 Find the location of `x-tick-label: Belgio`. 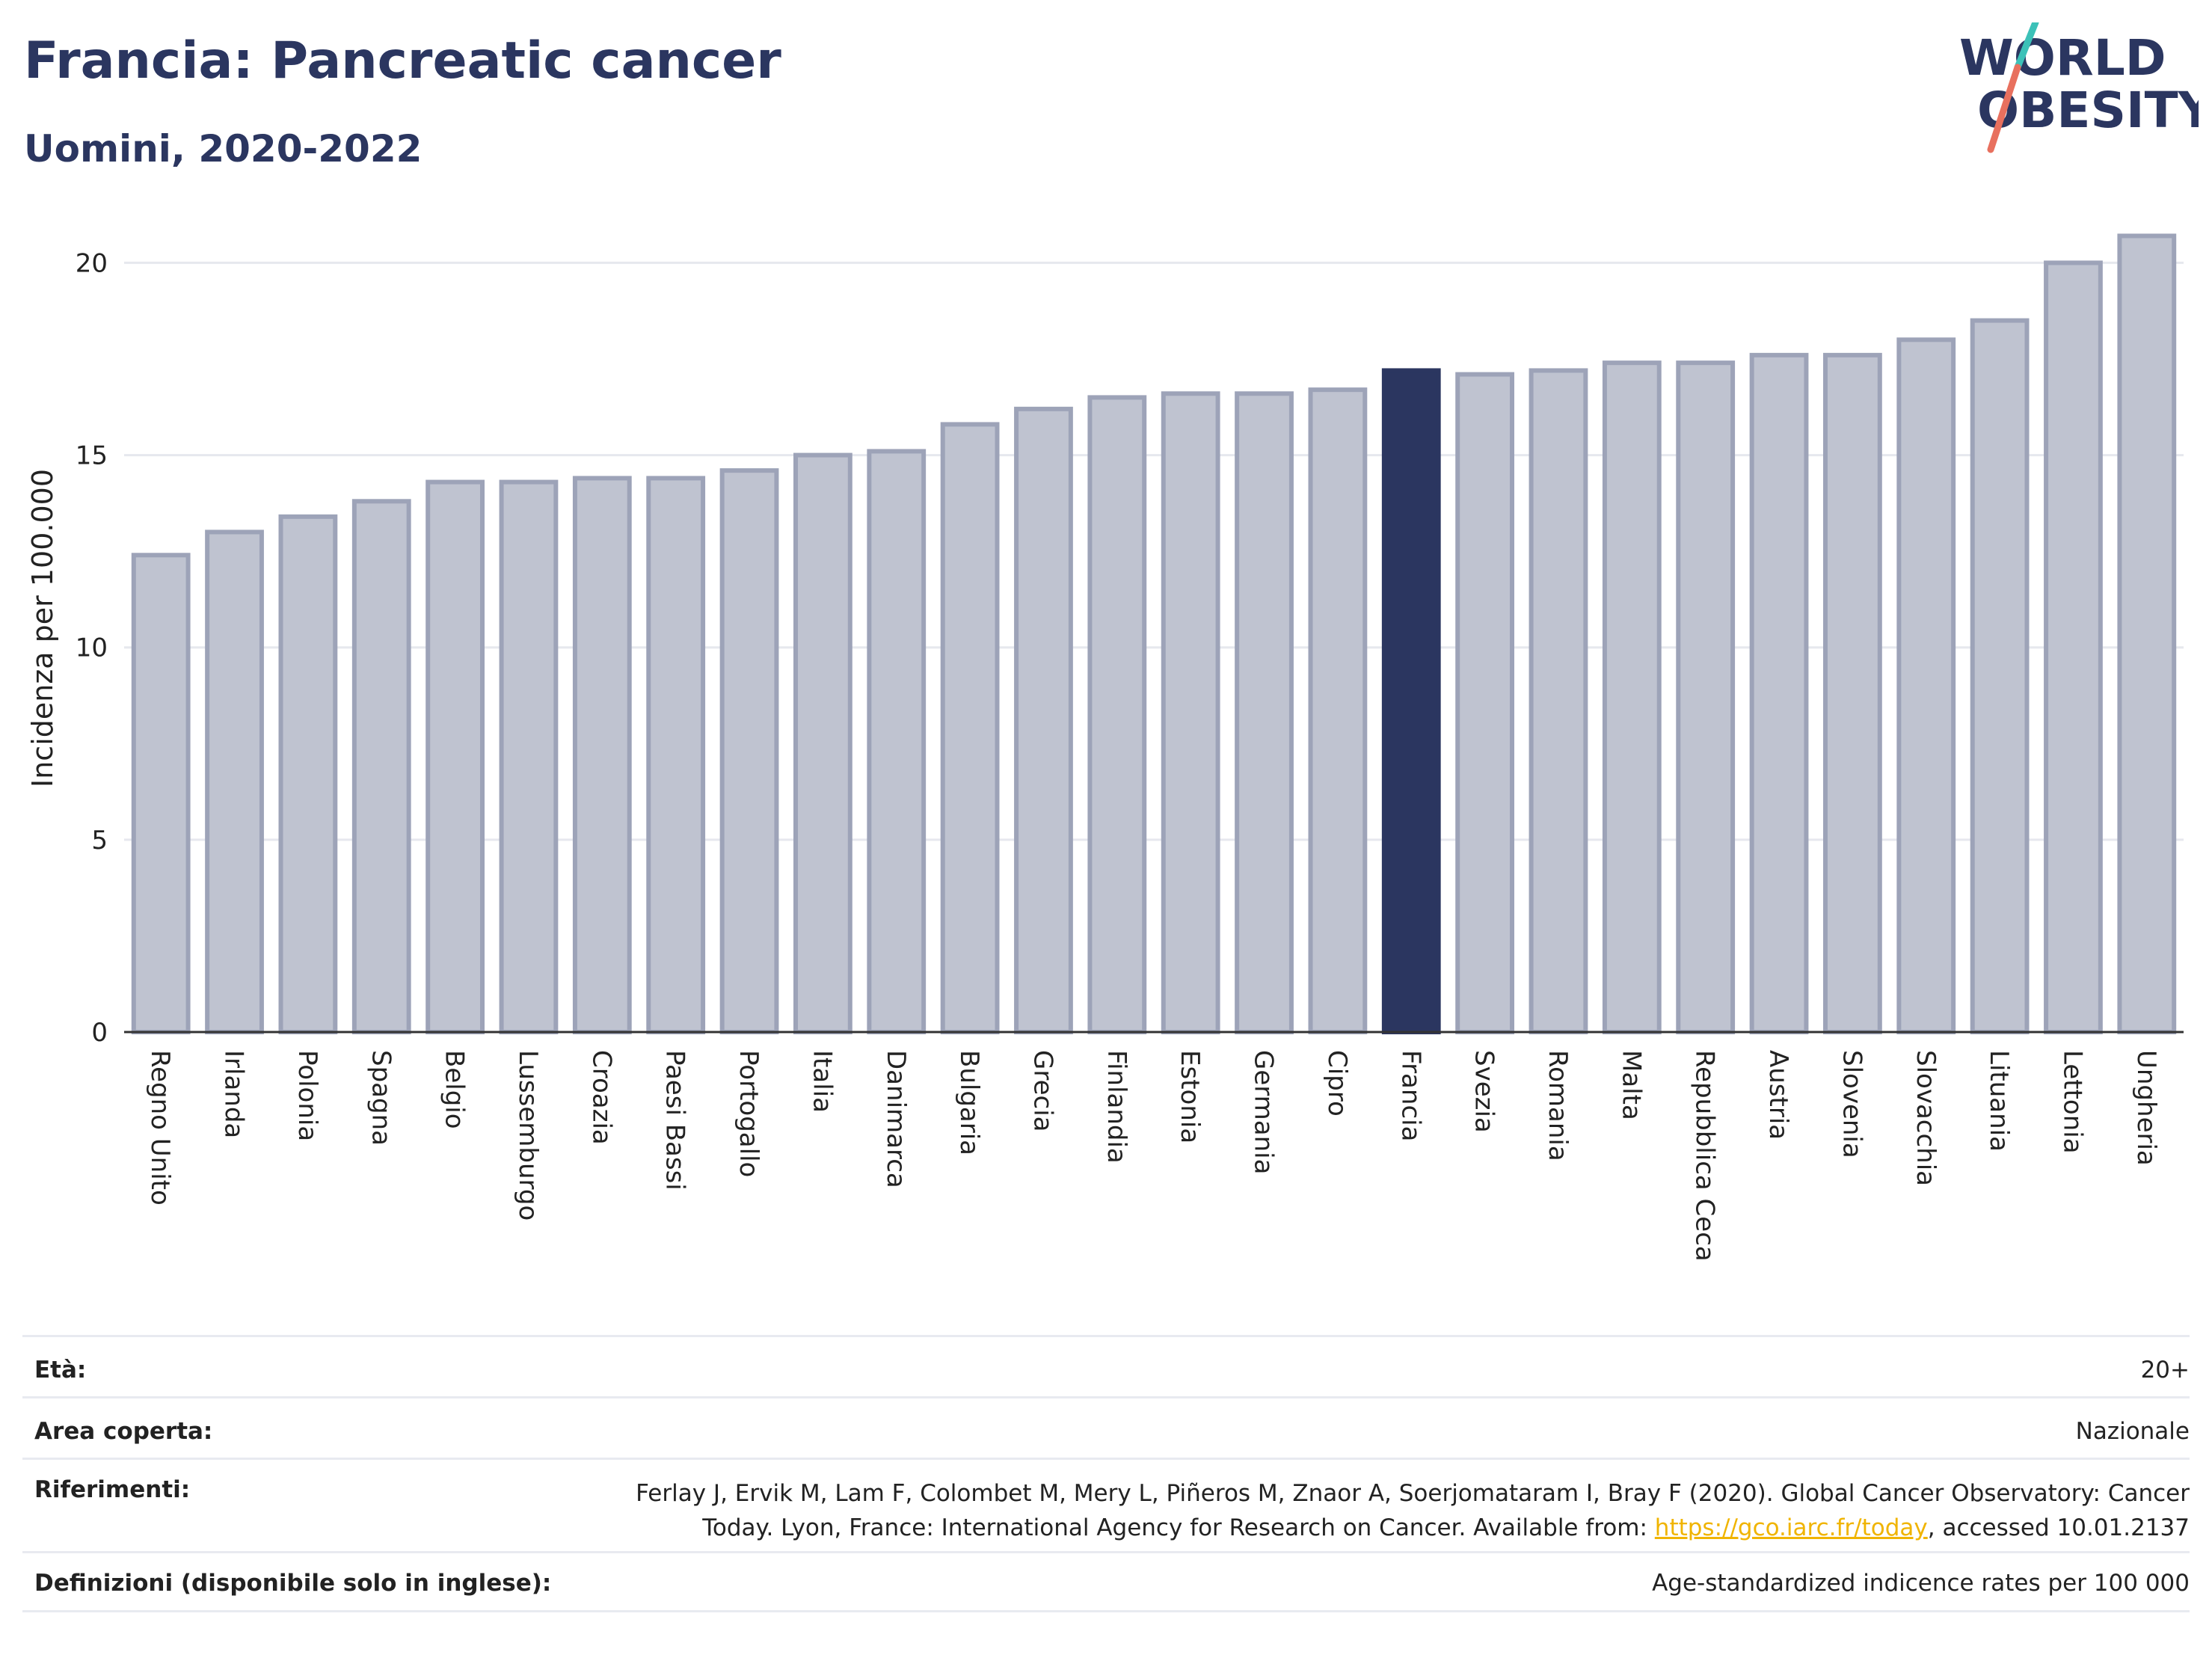

x-tick-label: Belgio is located at coordinates (455, 1089).